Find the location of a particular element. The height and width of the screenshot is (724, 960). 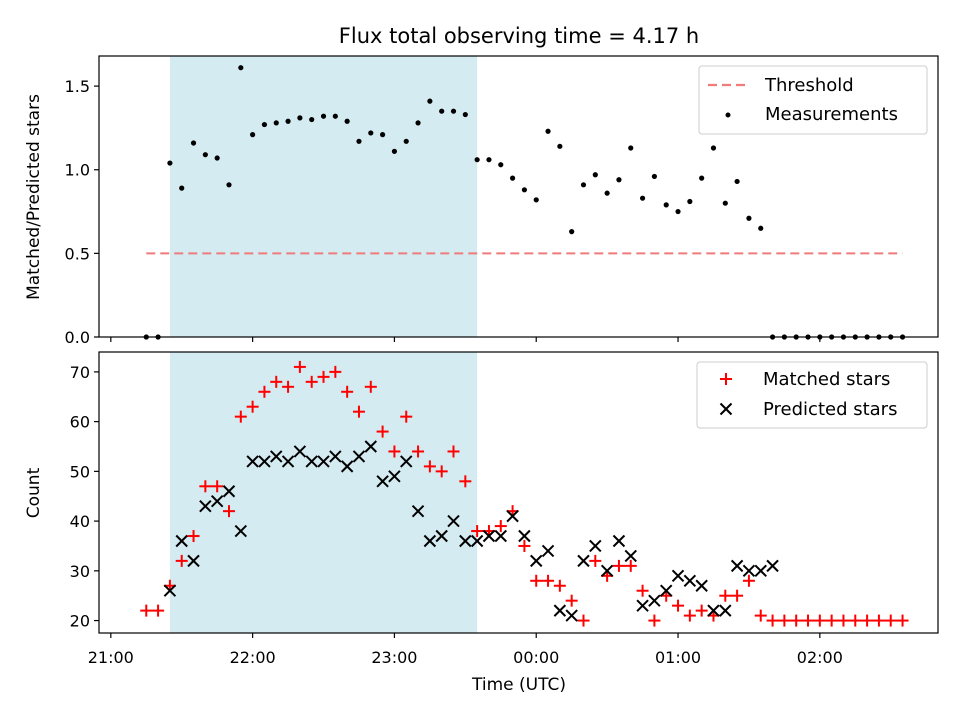

x-tick-label: 23:00 is located at coordinates (394, 657).